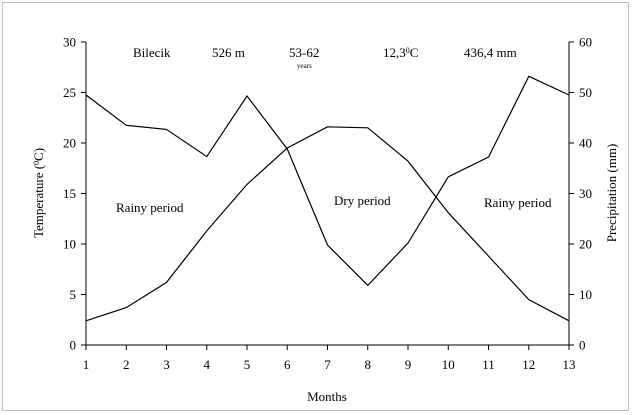 This screenshot has height=415, width=633. I want to click on x-tick-label: 4, so click(207, 364).